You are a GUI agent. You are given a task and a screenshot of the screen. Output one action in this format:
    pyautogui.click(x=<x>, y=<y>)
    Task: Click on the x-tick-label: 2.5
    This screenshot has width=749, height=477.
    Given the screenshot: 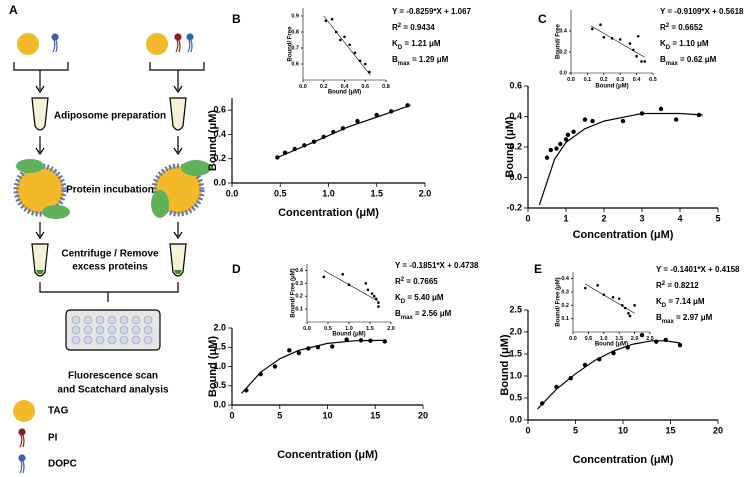 What is the action you would take?
    pyautogui.click(x=650, y=339)
    